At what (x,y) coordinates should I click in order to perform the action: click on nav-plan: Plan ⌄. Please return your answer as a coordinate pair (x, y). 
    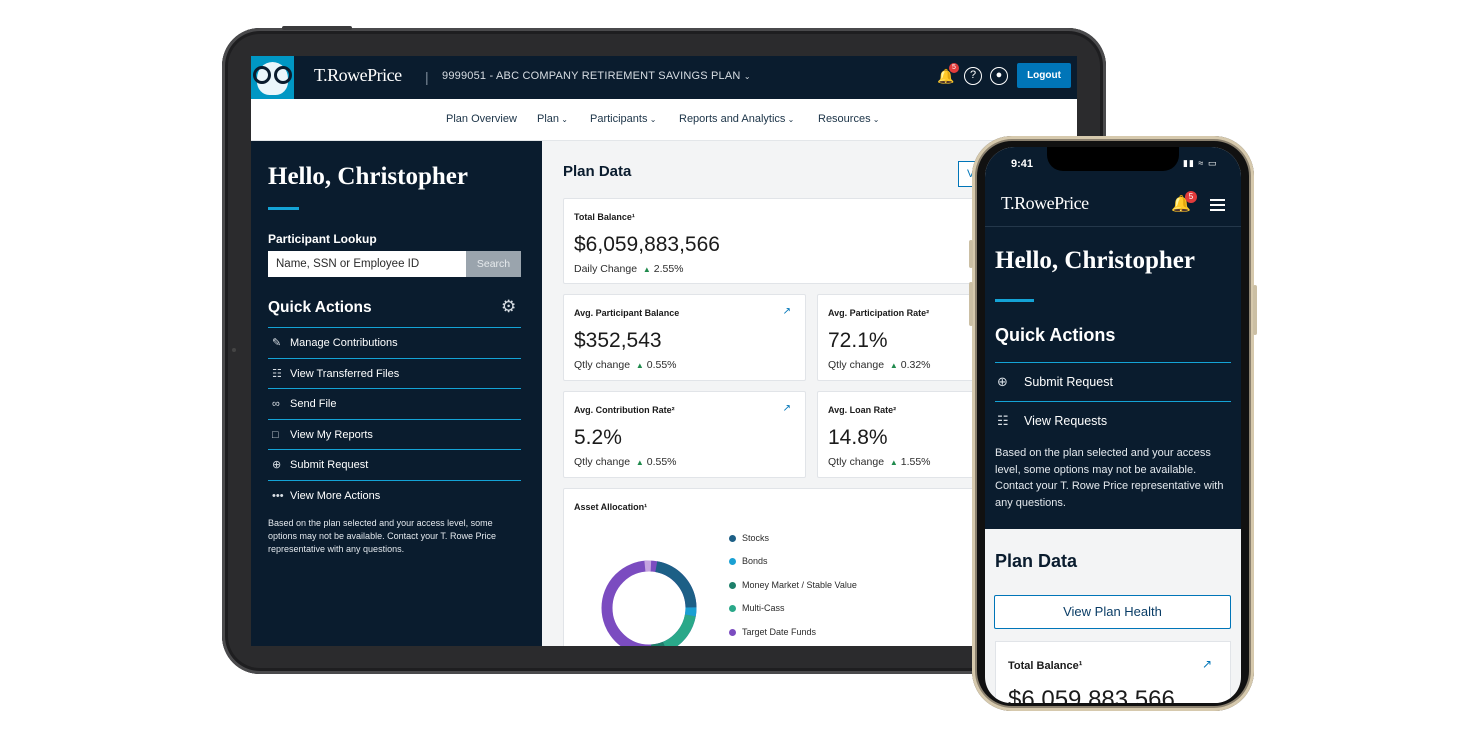
    Looking at the image, I should click on (552, 119).